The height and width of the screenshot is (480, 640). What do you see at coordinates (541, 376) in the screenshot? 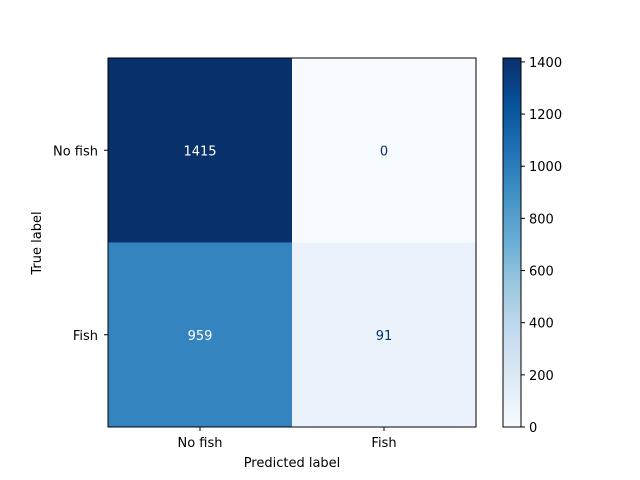
I see `colorbar-tick-label: 200` at bounding box center [541, 376].